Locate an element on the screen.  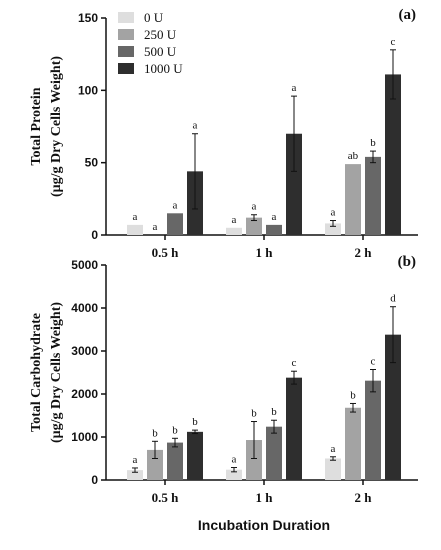
y-tick-label: 150 is located at coordinates (88, 18).